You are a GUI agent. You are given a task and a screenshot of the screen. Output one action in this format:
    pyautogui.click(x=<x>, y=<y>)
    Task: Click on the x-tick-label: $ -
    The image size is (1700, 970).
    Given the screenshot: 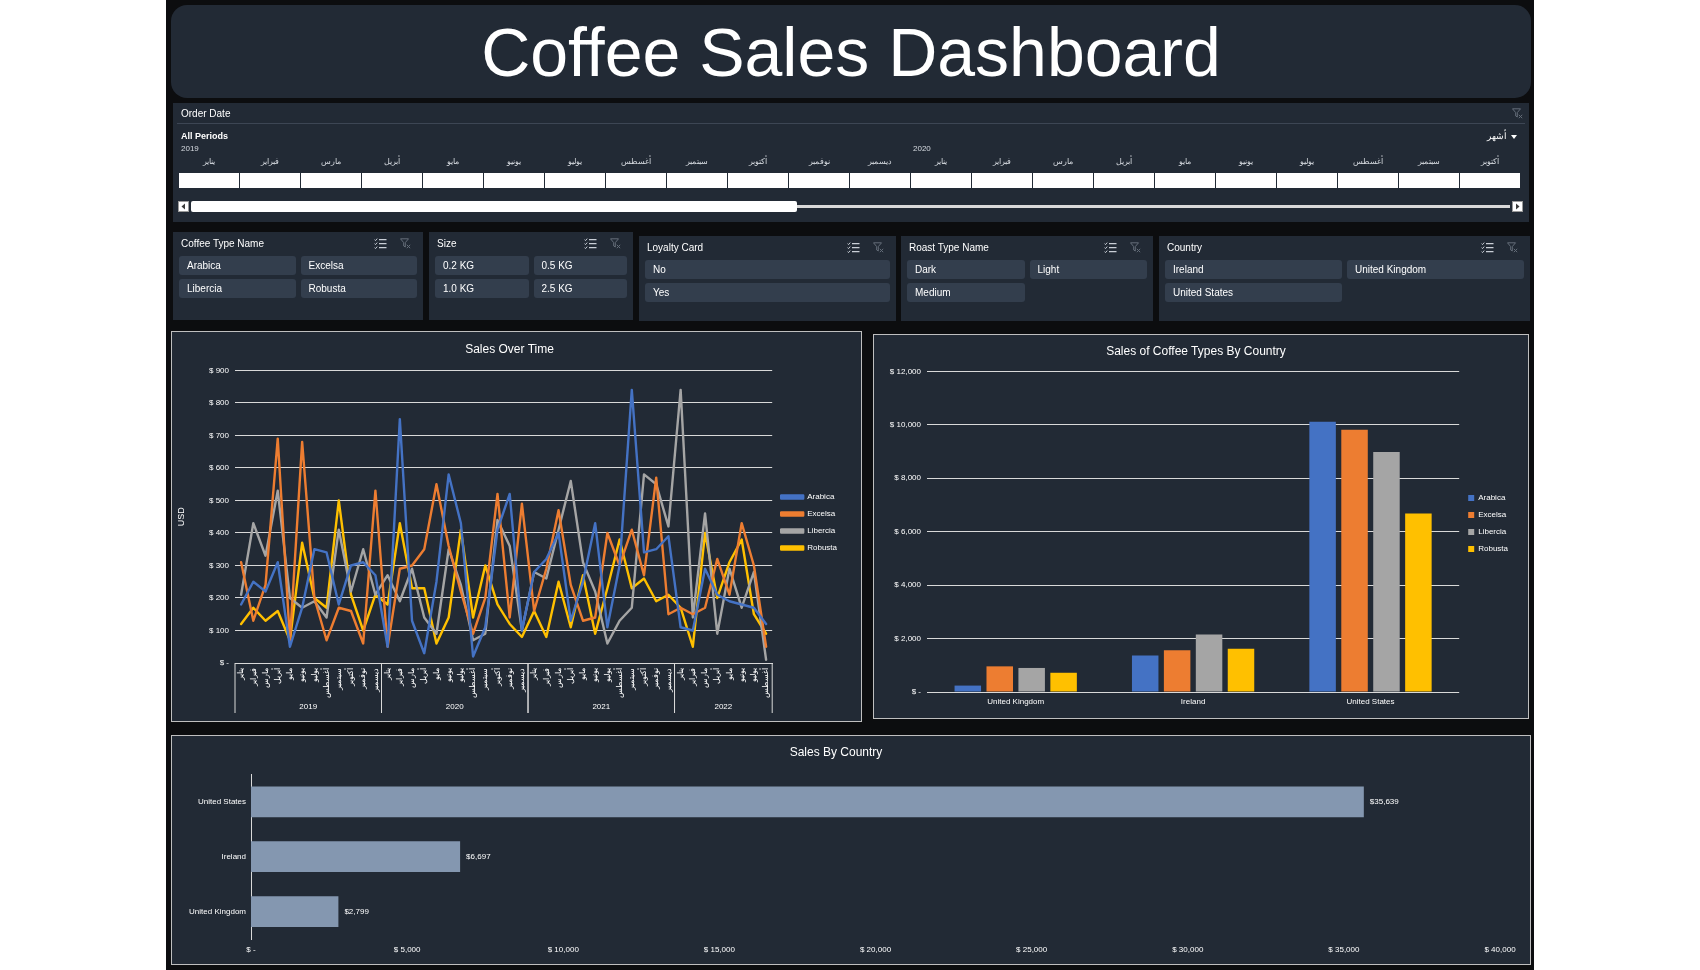 What is the action you would take?
    pyautogui.click(x=251, y=949)
    